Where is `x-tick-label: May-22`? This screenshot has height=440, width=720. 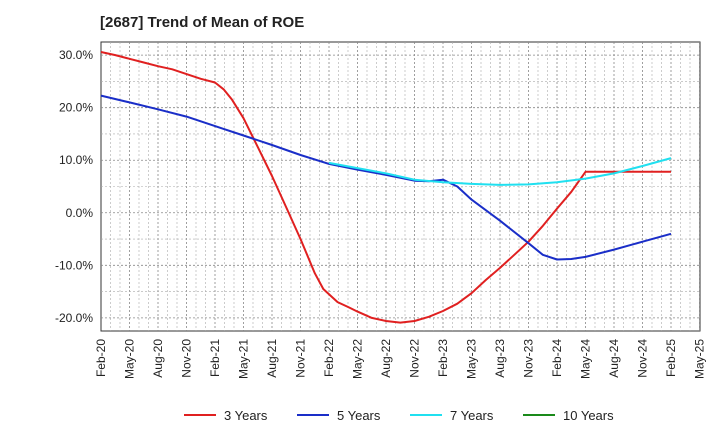
x-tick-label: May-22 is located at coordinates (358, 359).